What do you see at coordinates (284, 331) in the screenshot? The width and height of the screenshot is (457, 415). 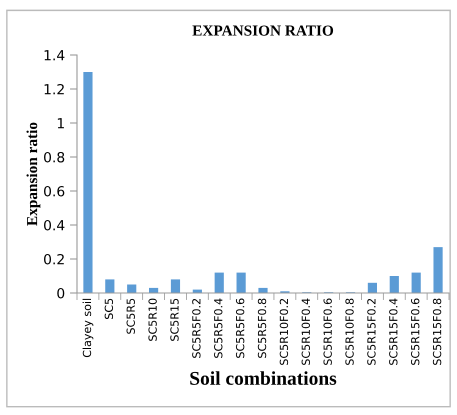 I see `x-tick-label: SC5R10F0.2` at bounding box center [284, 331].